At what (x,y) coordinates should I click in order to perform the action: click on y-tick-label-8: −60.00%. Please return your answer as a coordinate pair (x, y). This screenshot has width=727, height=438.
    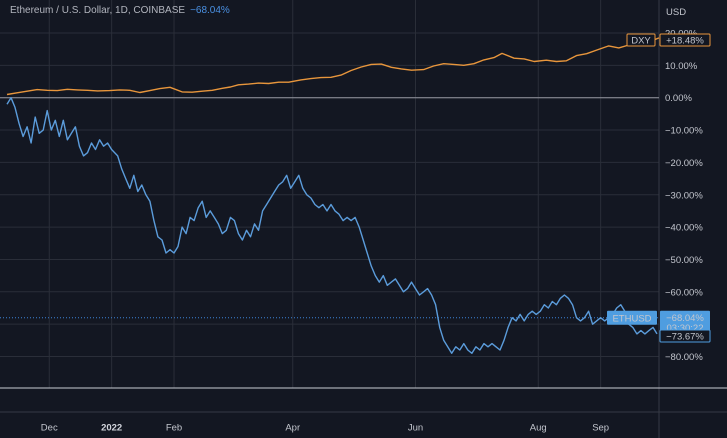
    Looking at the image, I should click on (684, 292).